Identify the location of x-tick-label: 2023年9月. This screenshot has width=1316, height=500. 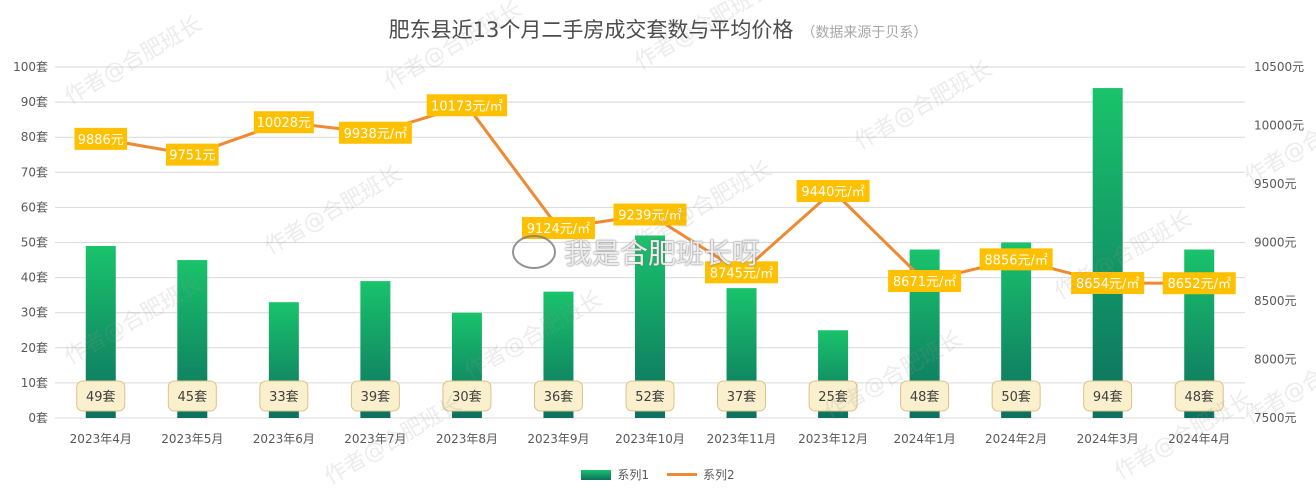
(558, 439).